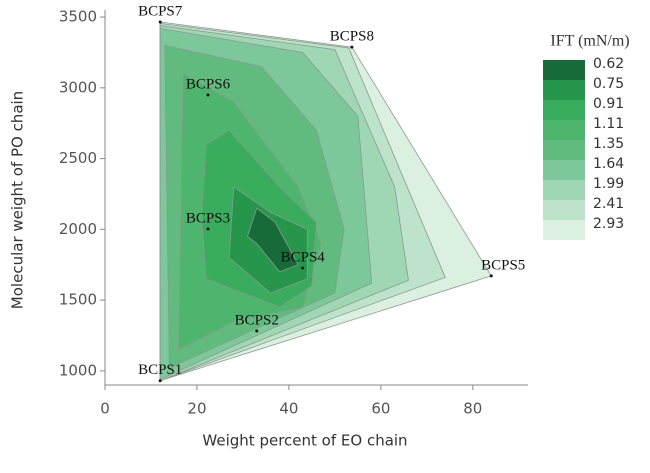 This screenshot has height=473, width=650. I want to click on x-tick-label: 80, so click(472, 409).